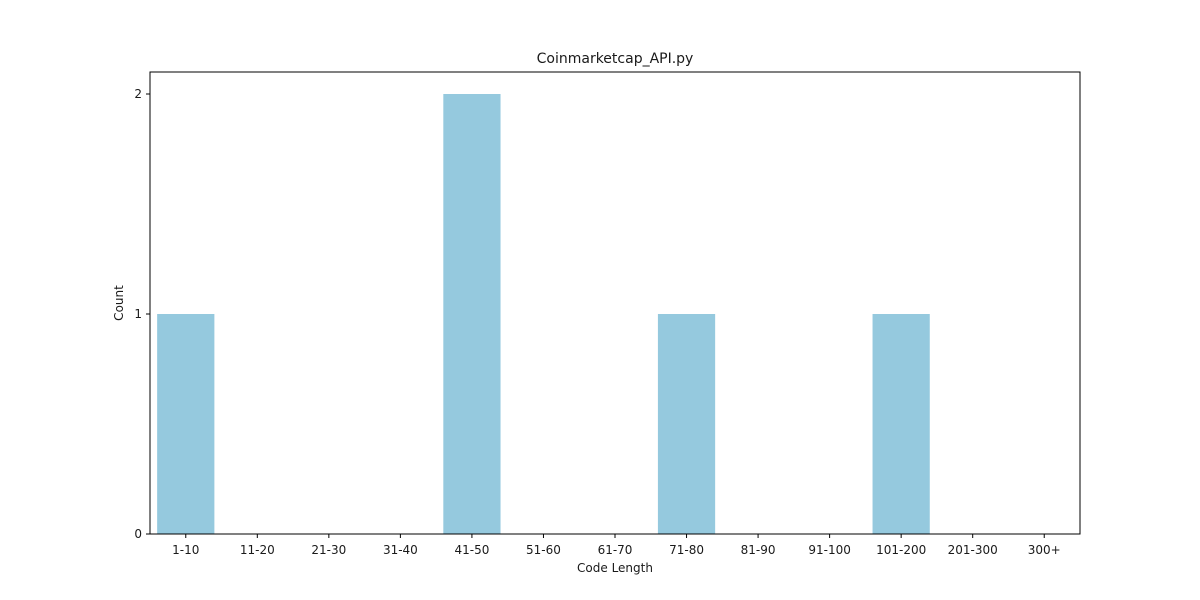 The width and height of the screenshot is (1200, 600). I want to click on x-tick-label: 61-70, so click(615, 550).